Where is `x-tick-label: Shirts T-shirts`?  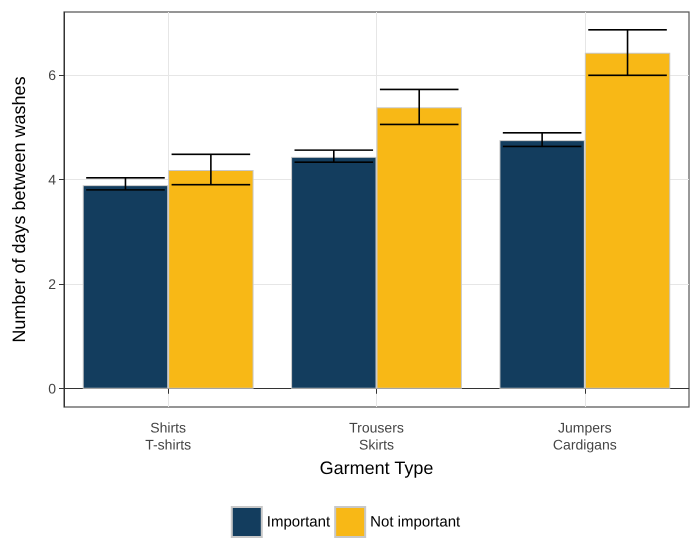 x-tick-label: Shirts T-shirts is located at coordinates (168, 436).